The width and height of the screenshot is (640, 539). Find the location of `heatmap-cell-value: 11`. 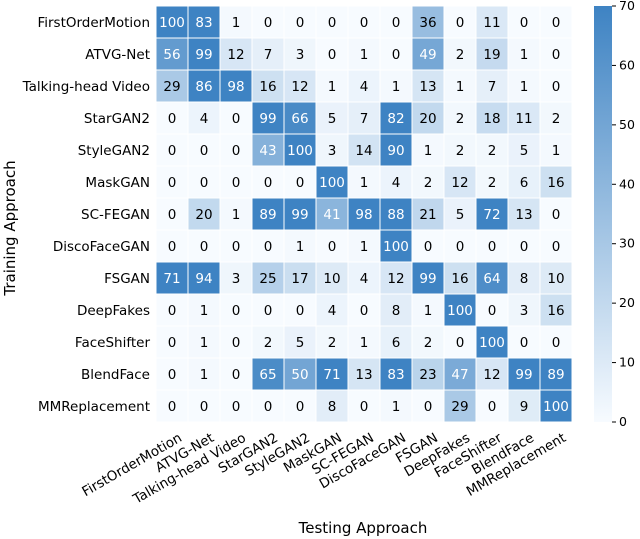

heatmap-cell-value: 11 is located at coordinates (491, 23).